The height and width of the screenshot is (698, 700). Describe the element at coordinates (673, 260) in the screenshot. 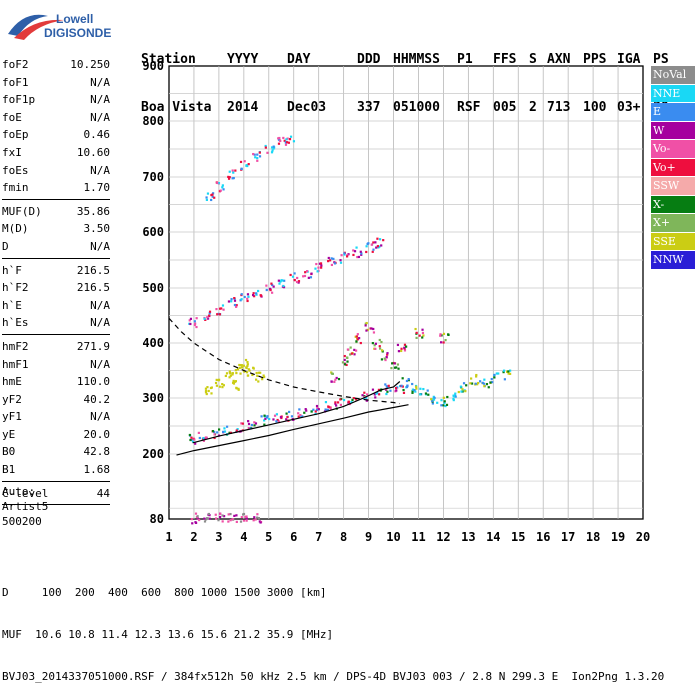

I see `legend-entry: NNW` at that location.